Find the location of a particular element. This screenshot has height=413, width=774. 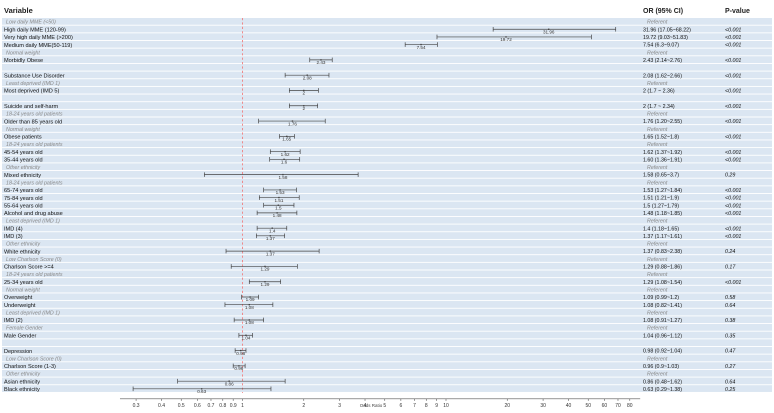

point-estimate-label: 1.53 is located at coordinates (280, 192).